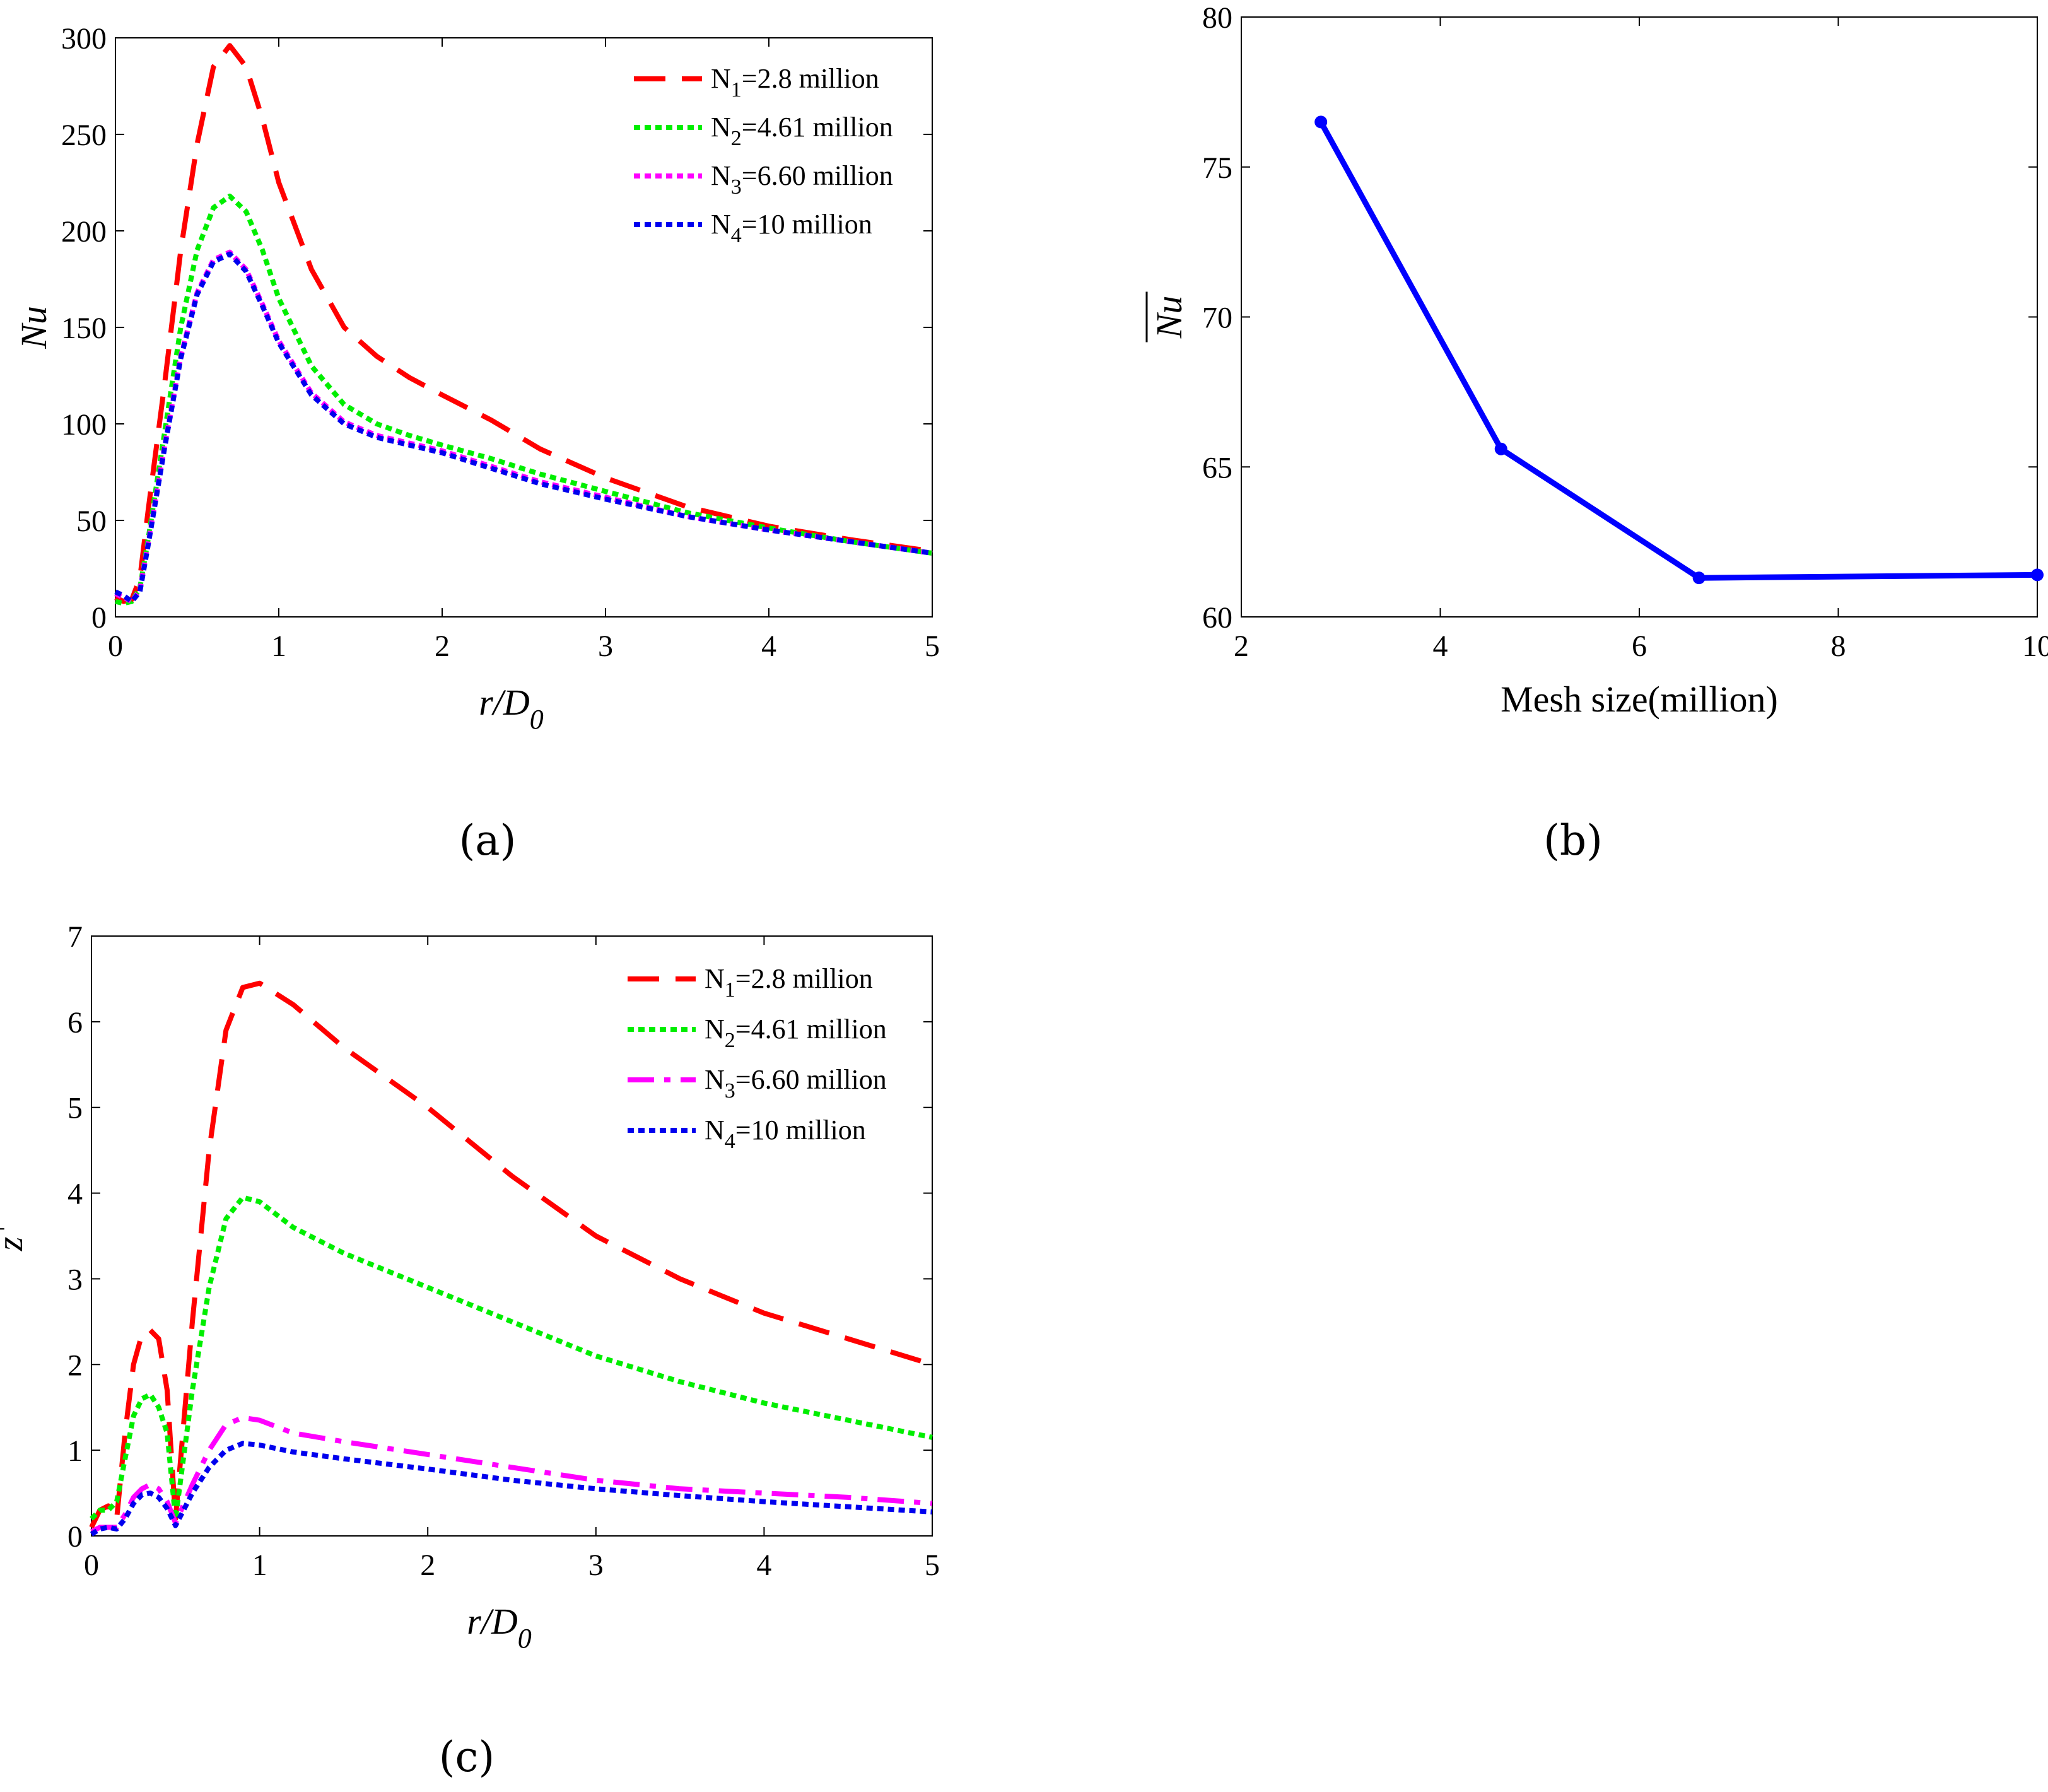 This screenshot has height=1792, width=2048. What do you see at coordinates (2035, 646) in the screenshot?
I see `x-tick-label: 10` at bounding box center [2035, 646].